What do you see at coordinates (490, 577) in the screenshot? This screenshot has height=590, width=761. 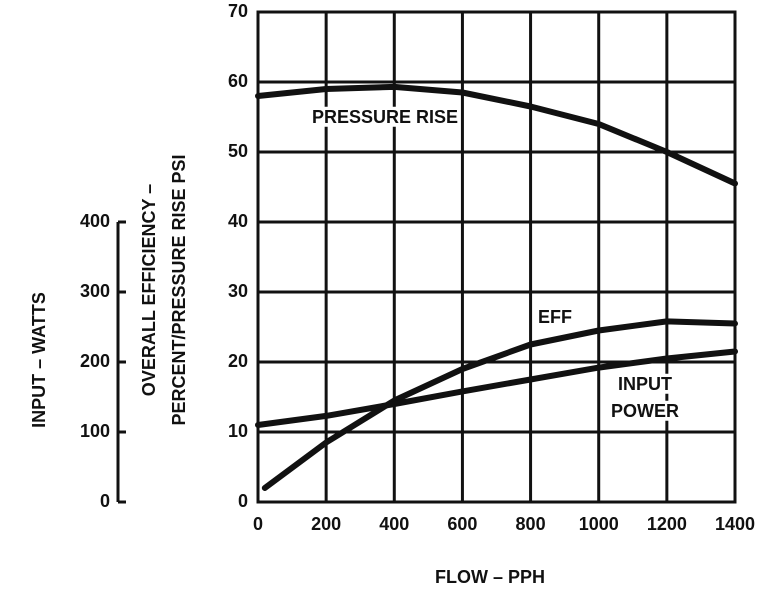 I see `x-axis-label: FLOW – PPH` at bounding box center [490, 577].